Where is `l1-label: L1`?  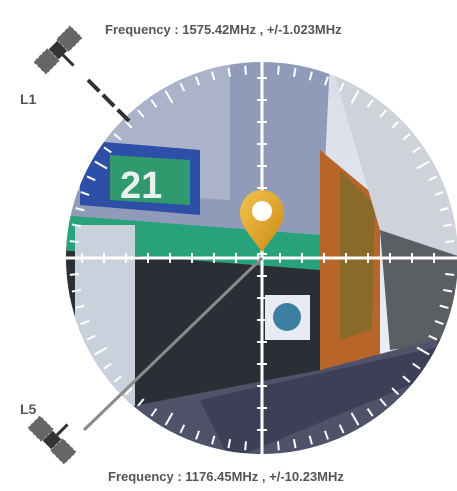
l1-label: L1 is located at coordinates (28, 99).